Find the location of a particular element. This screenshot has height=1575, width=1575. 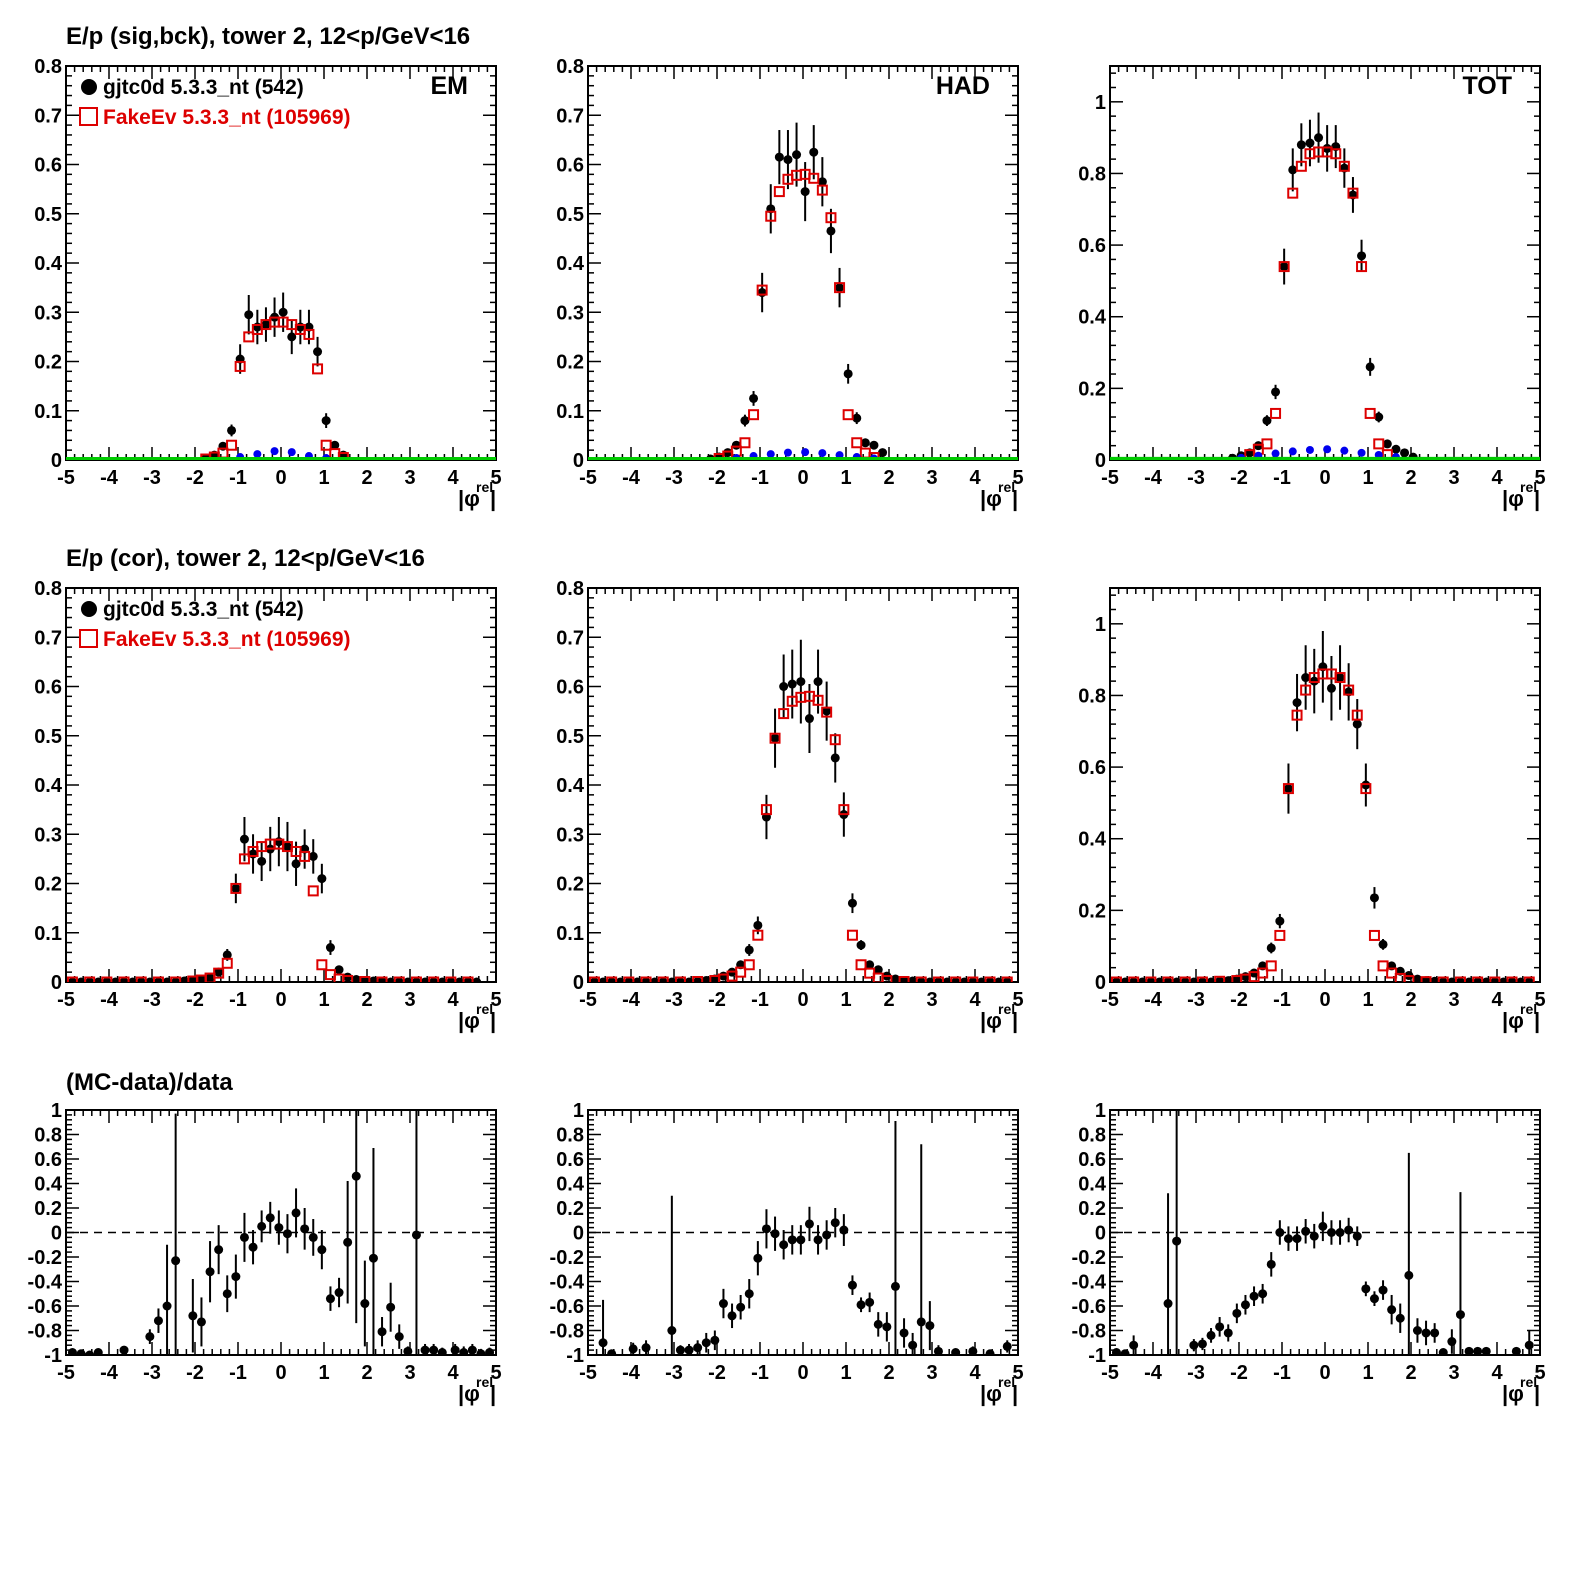

corner-label: TOT is located at coordinates (1487, 86).